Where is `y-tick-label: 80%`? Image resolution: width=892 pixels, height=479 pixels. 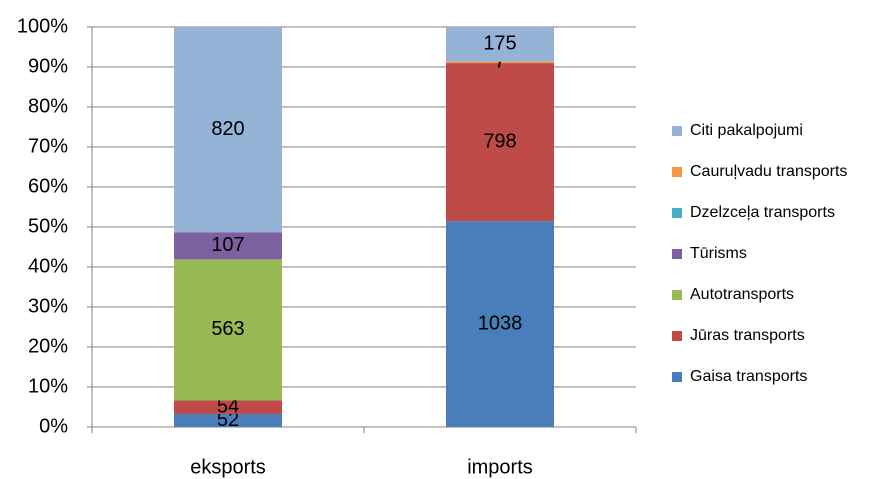
y-tick-label: 80% is located at coordinates (48, 106).